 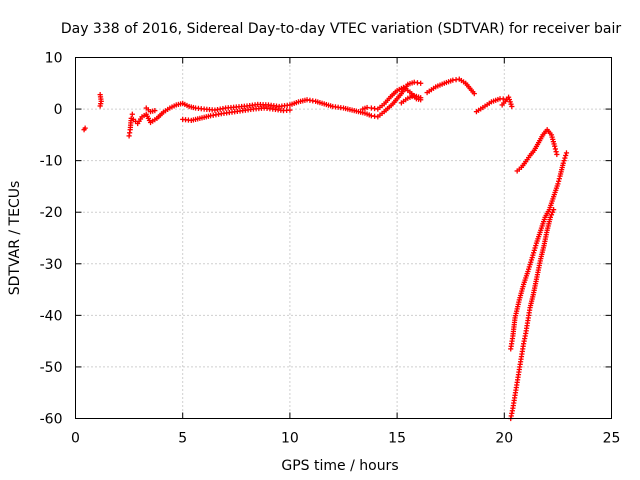 I want to click on y-tick-label: -50, so click(x=51, y=368).